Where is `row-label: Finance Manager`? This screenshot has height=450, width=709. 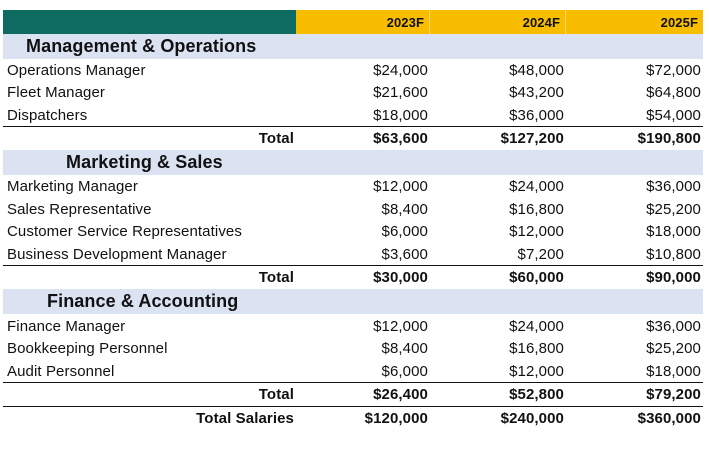 row-label: Finance Manager is located at coordinates (66, 326).